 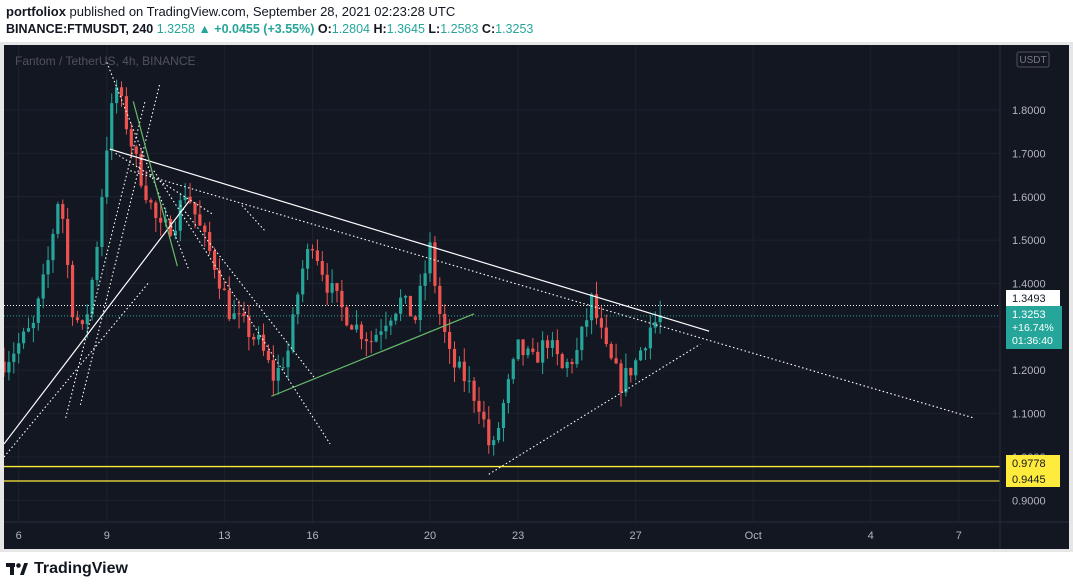 I want to click on currency-badge: USDT, so click(x=1033, y=59).